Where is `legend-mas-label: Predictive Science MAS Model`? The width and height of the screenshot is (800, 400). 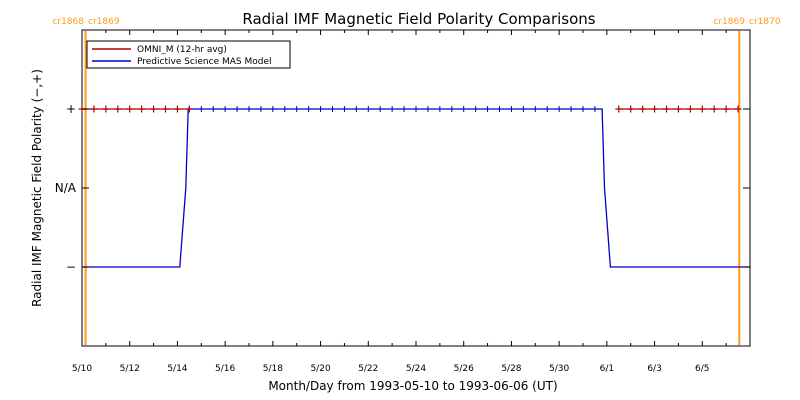
legend-mas-label: Predictive Science MAS Model is located at coordinates (204, 62).